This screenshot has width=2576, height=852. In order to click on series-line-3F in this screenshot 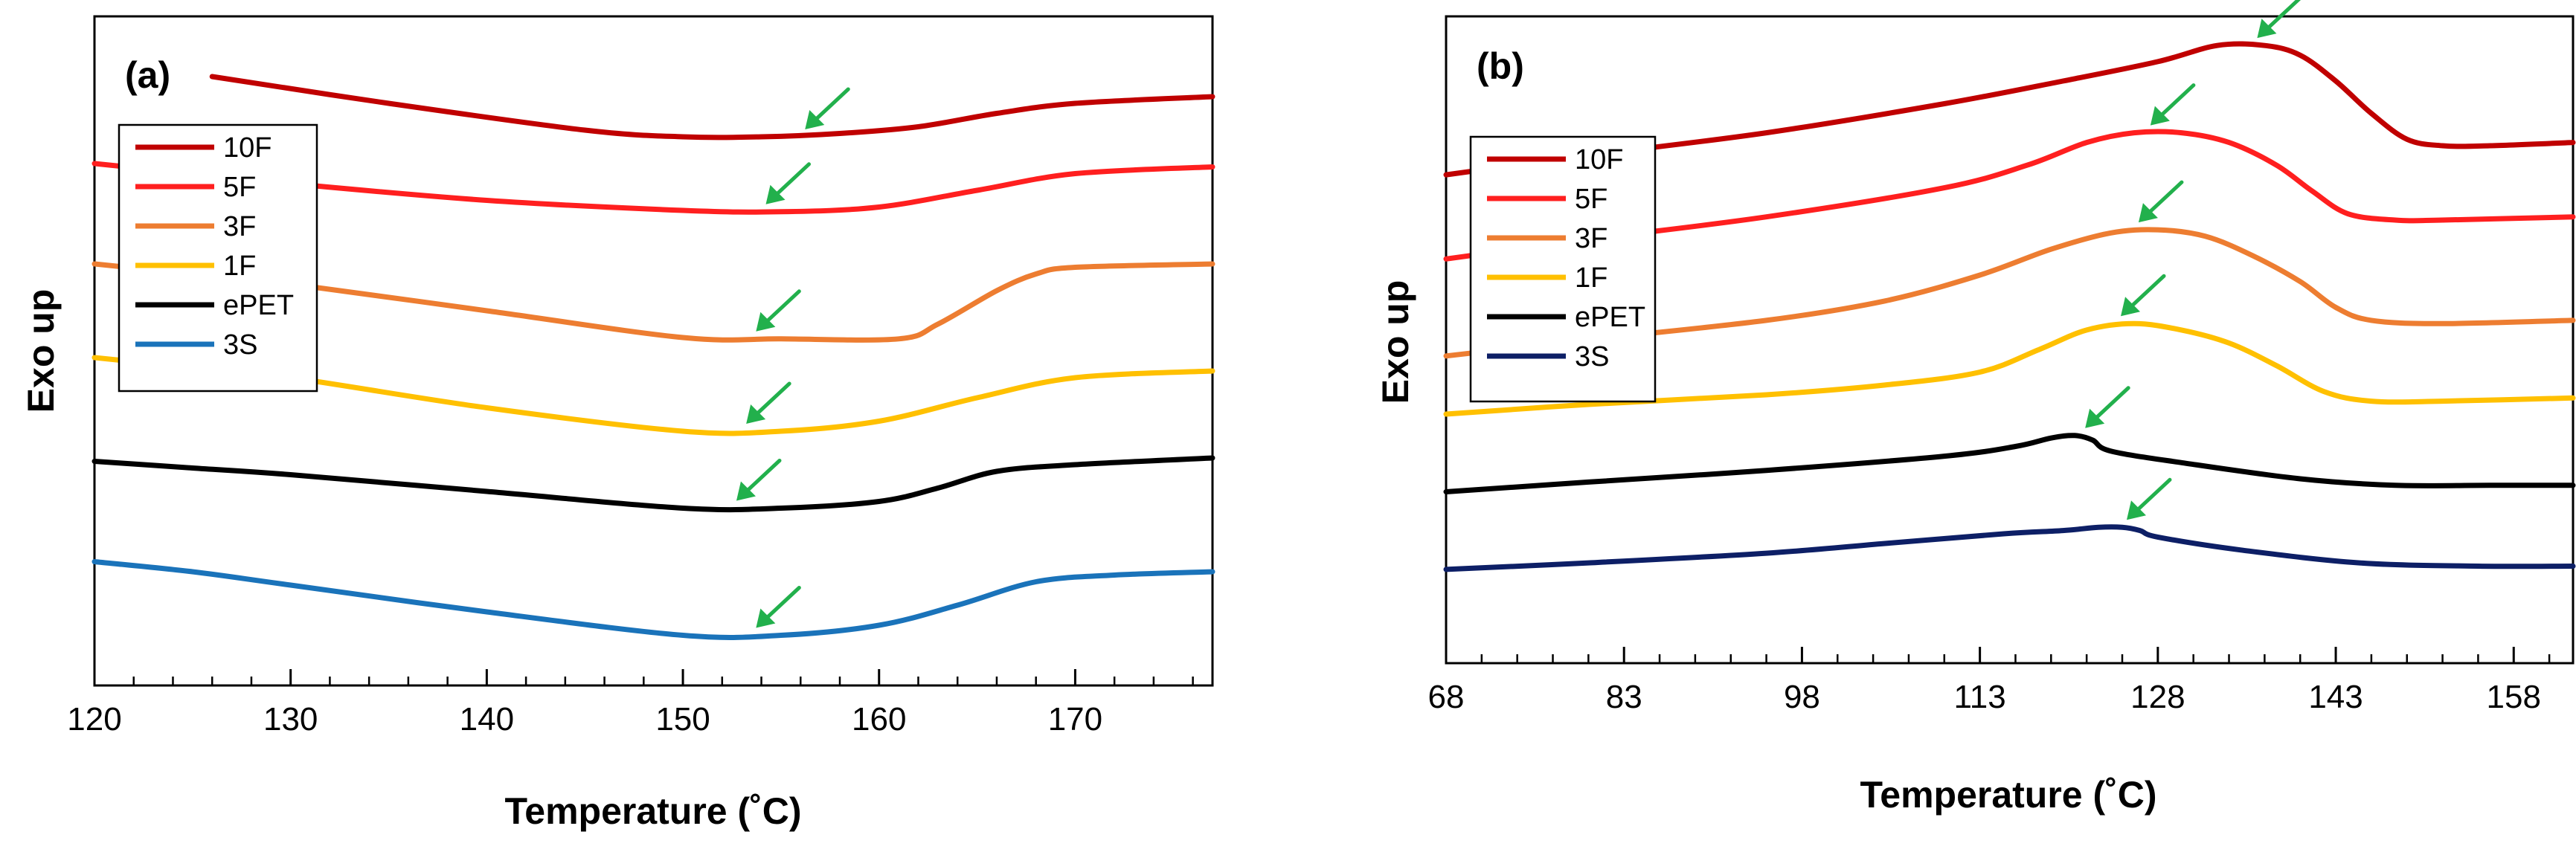, I will do `click(2009, 293)`.